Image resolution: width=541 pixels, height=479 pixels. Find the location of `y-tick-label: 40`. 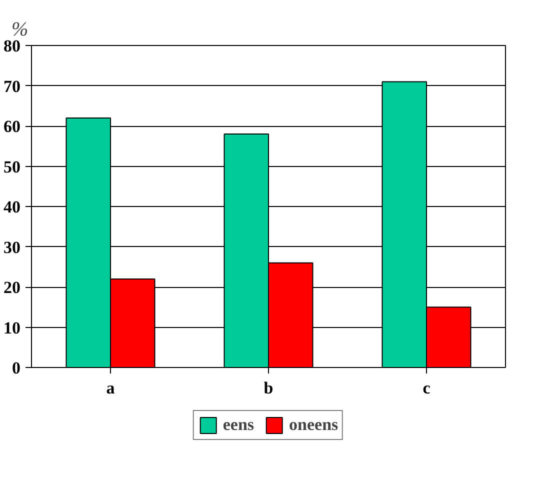

y-tick-label: 40 is located at coordinates (12, 207).